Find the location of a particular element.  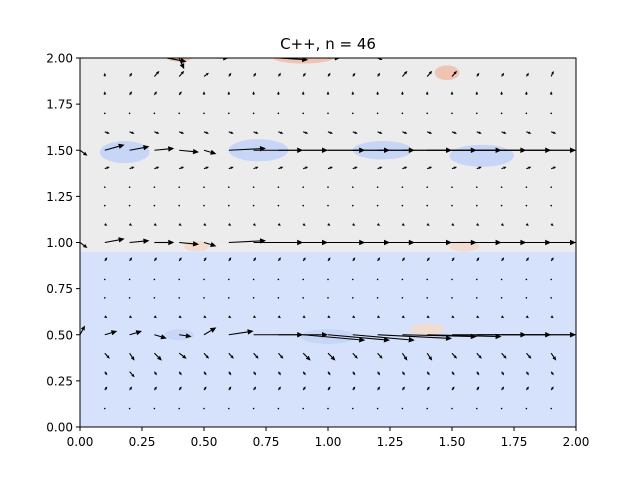

y-tick-label: 1.25 is located at coordinates (59, 197).